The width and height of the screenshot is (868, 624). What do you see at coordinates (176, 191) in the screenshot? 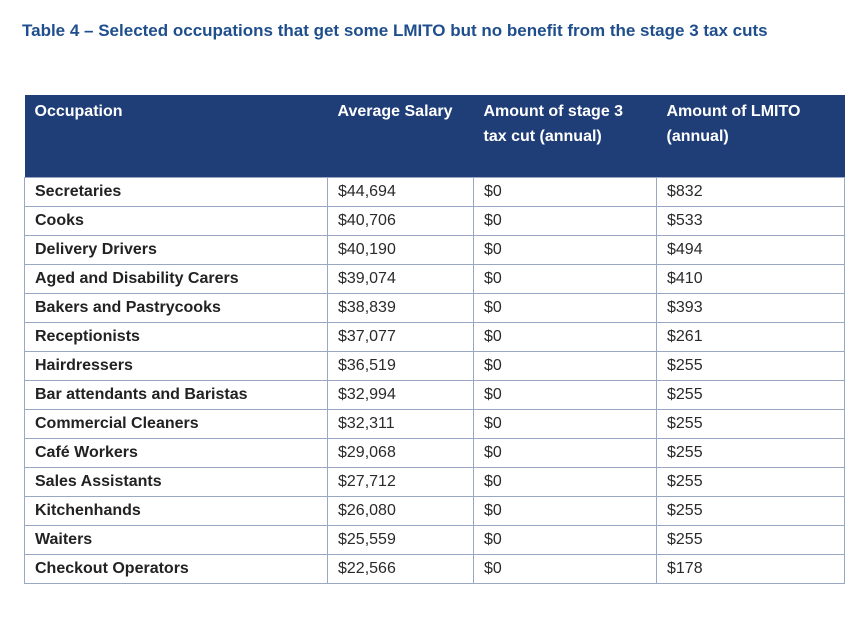
I see `occupation-cell: Secretaries` at bounding box center [176, 191].